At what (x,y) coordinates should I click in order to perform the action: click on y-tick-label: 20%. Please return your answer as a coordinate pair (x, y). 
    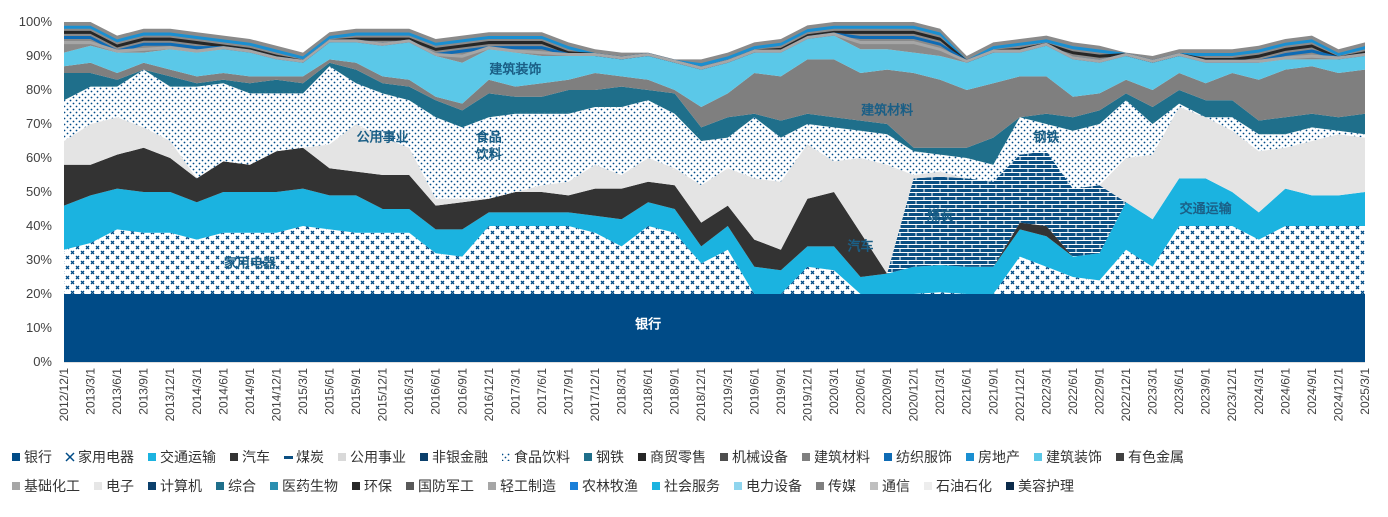
    Looking at the image, I should click on (39, 293).